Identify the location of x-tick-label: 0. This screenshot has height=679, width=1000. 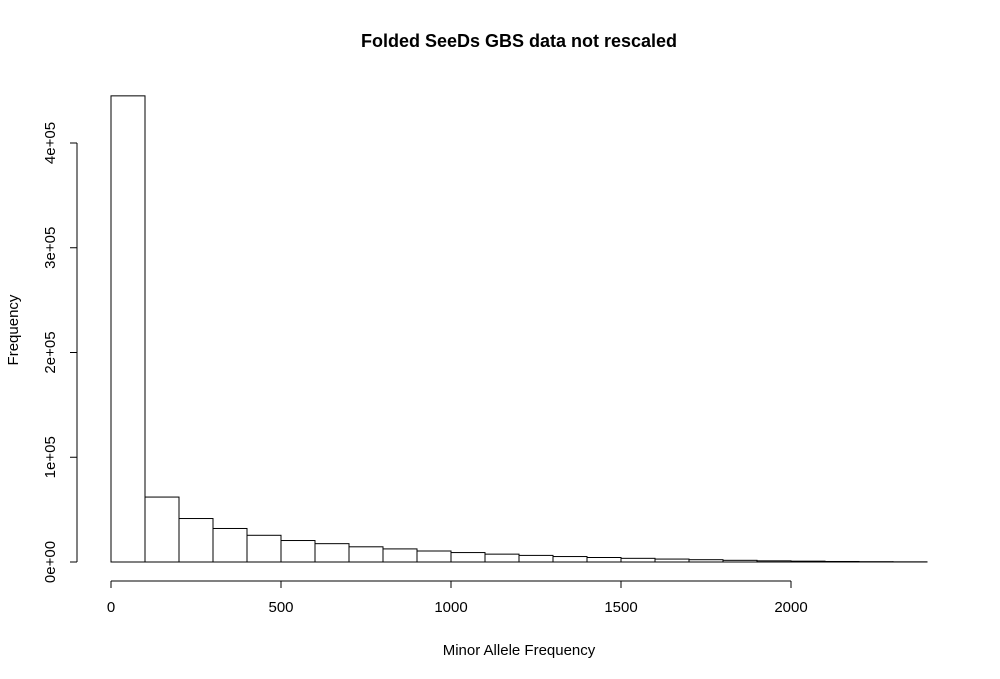
(111, 607).